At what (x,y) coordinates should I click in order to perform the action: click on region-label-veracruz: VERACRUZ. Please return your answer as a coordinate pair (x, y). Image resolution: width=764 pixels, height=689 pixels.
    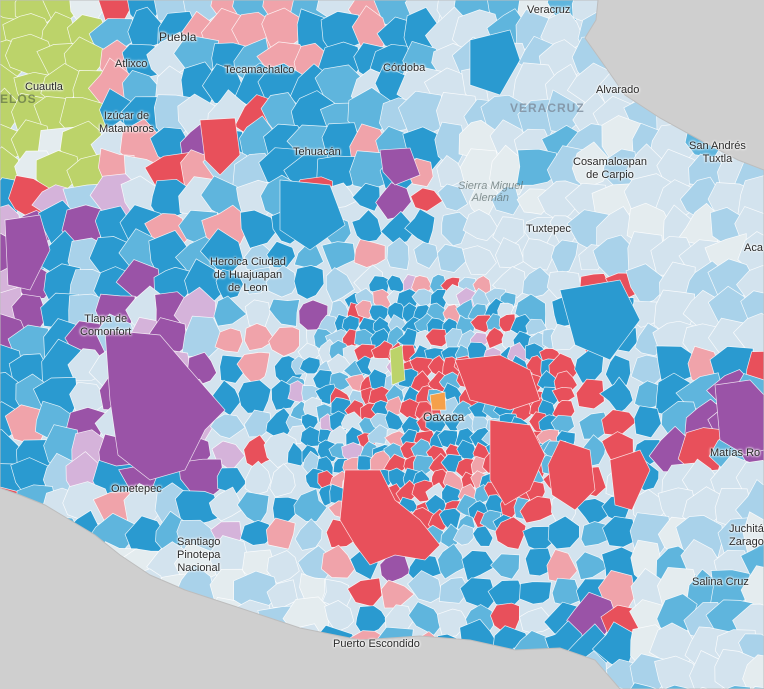
    Looking at the image, I should click on (547, 108).